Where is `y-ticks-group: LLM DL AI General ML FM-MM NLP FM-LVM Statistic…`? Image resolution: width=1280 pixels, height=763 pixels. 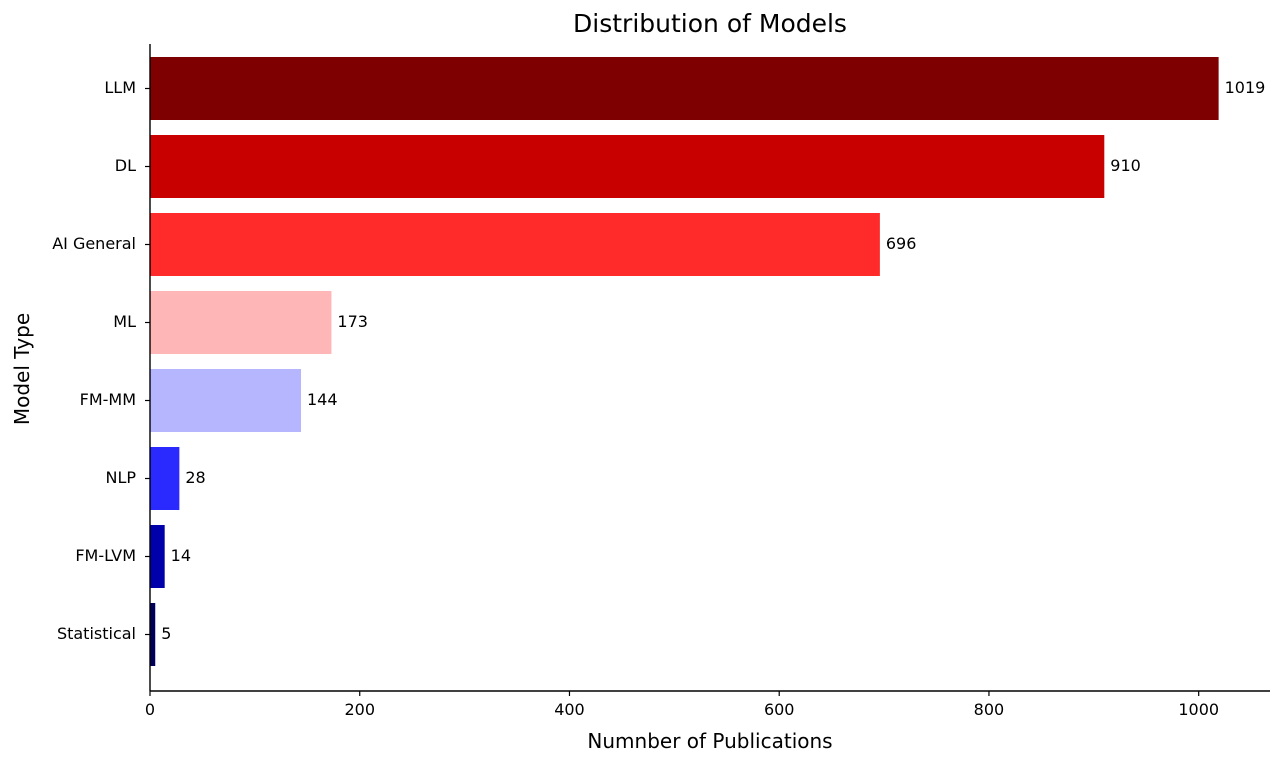
y-ticks-group: LLM DL AI General ML FM-MM NLP FM-LVM Statistic… is located at coordinates (101, 360).